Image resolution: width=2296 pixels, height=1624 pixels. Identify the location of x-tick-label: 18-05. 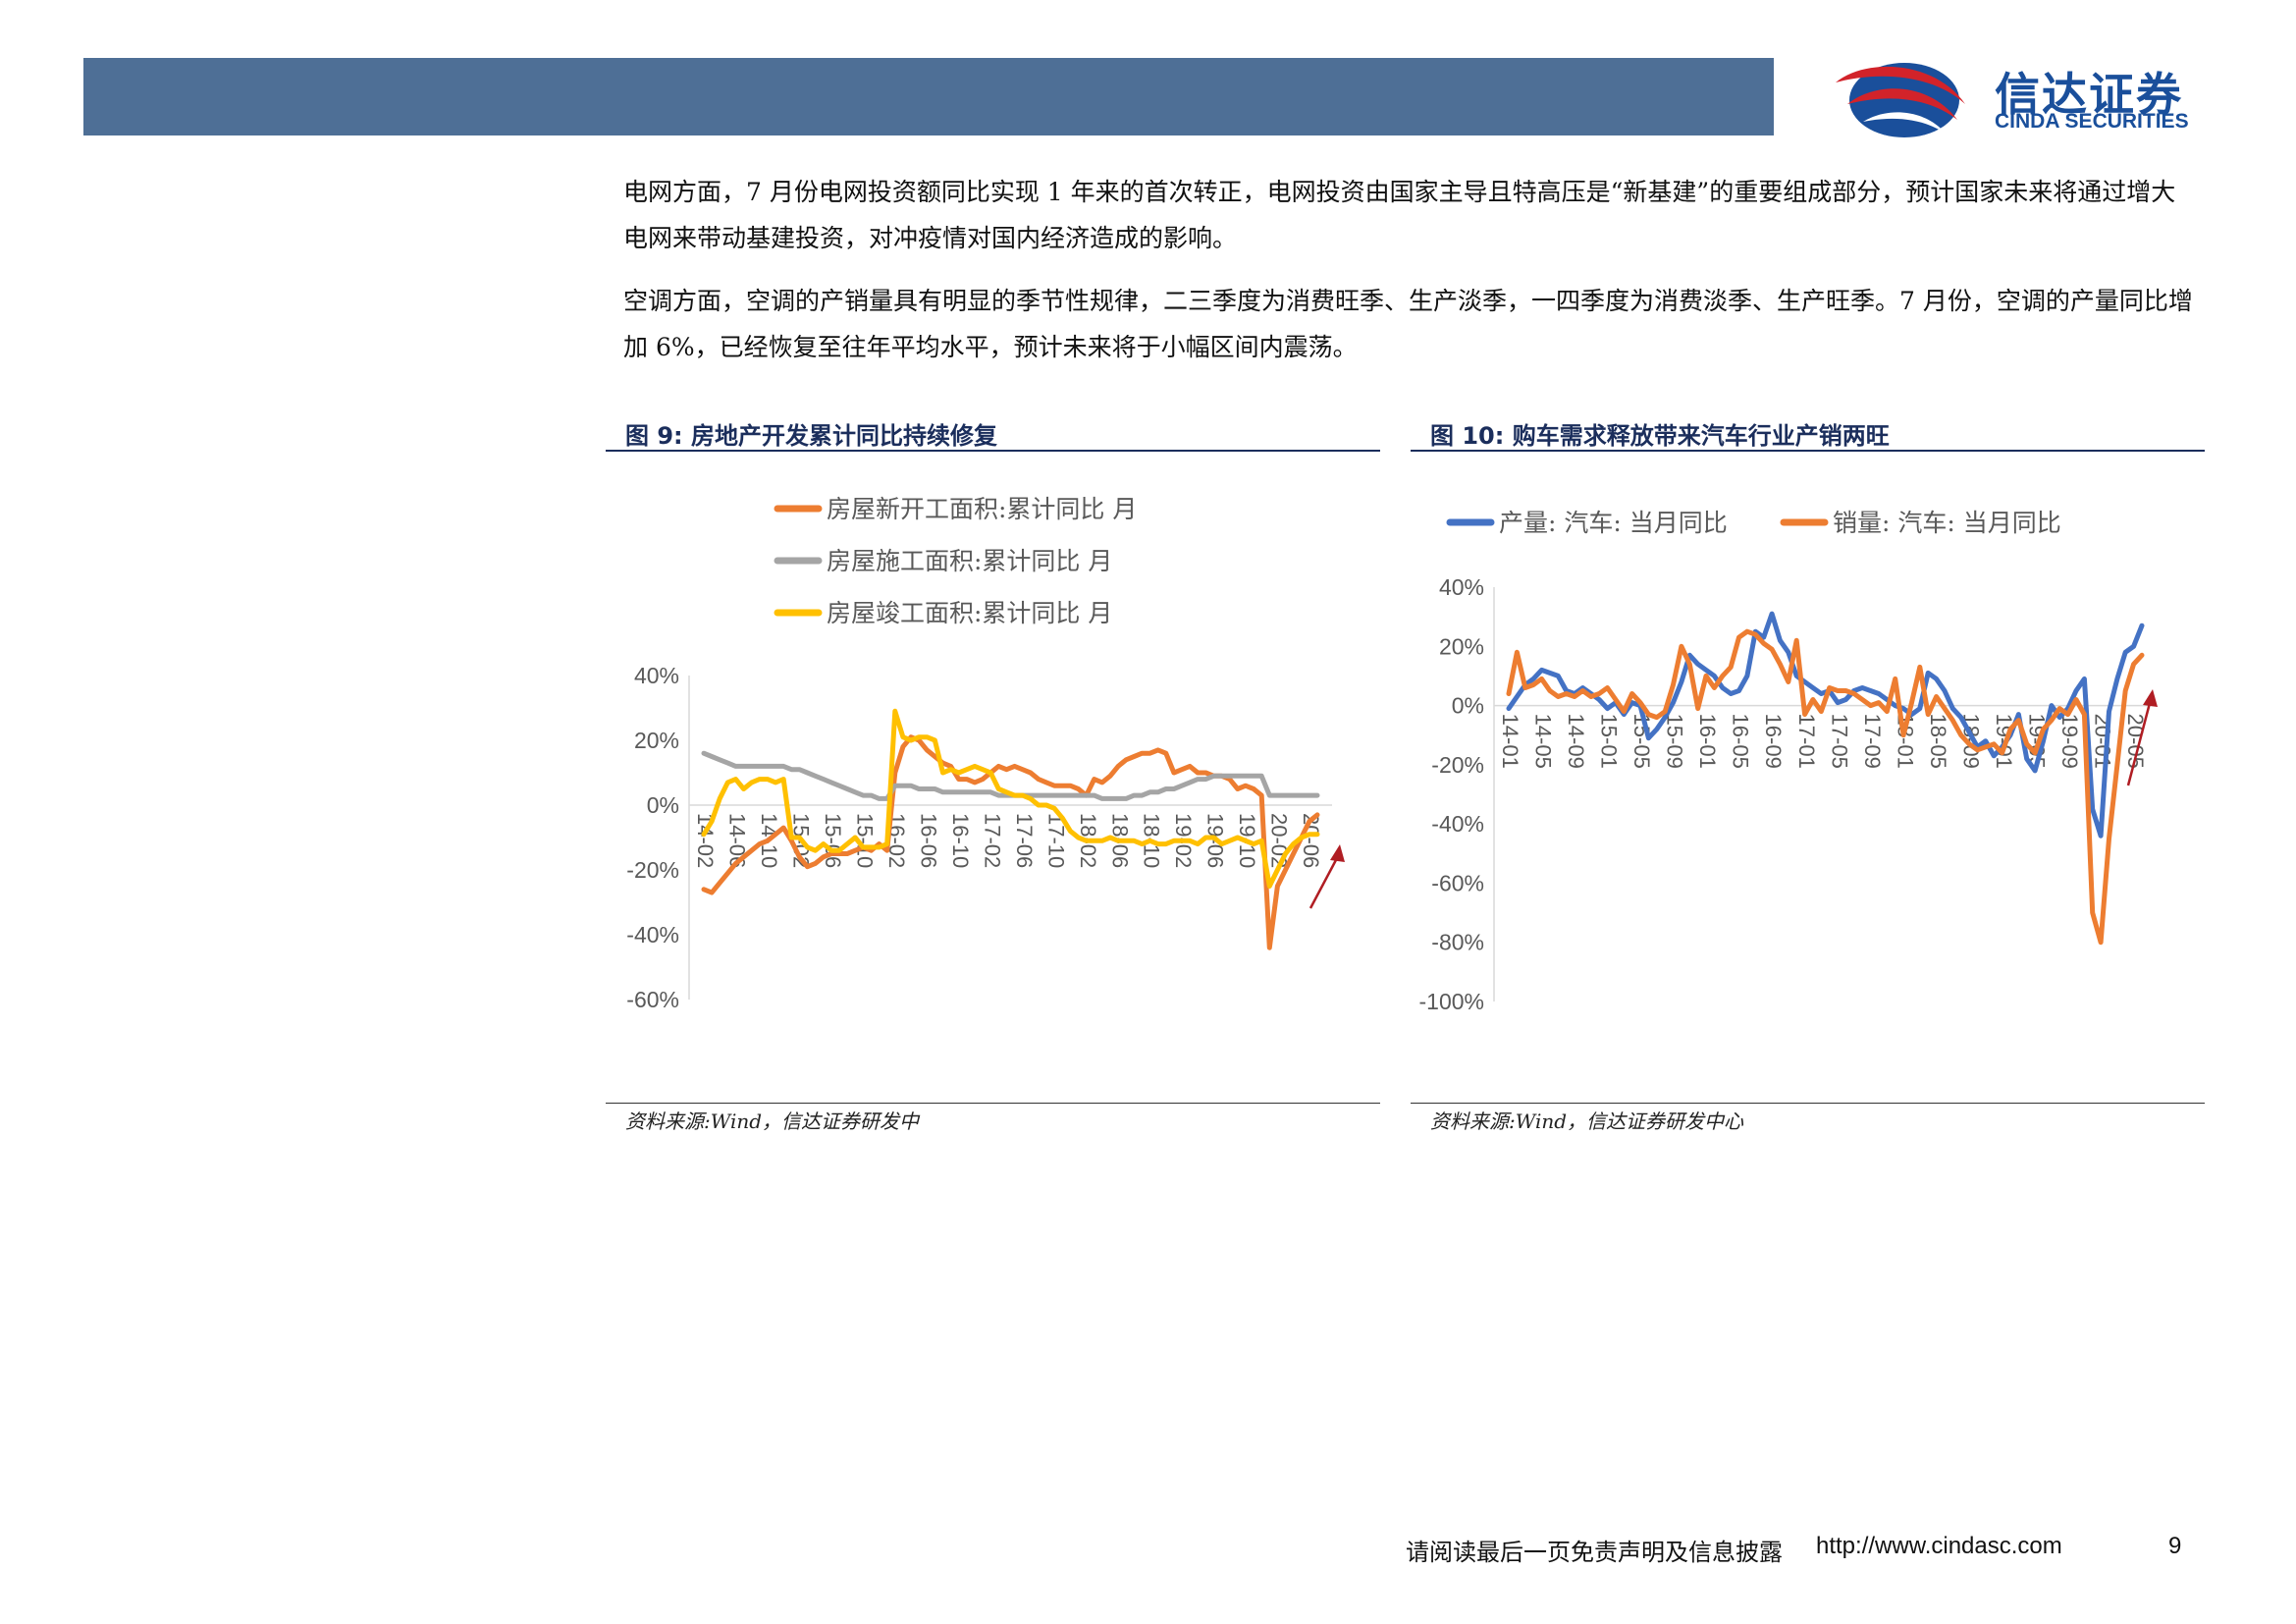
(1938, 741).